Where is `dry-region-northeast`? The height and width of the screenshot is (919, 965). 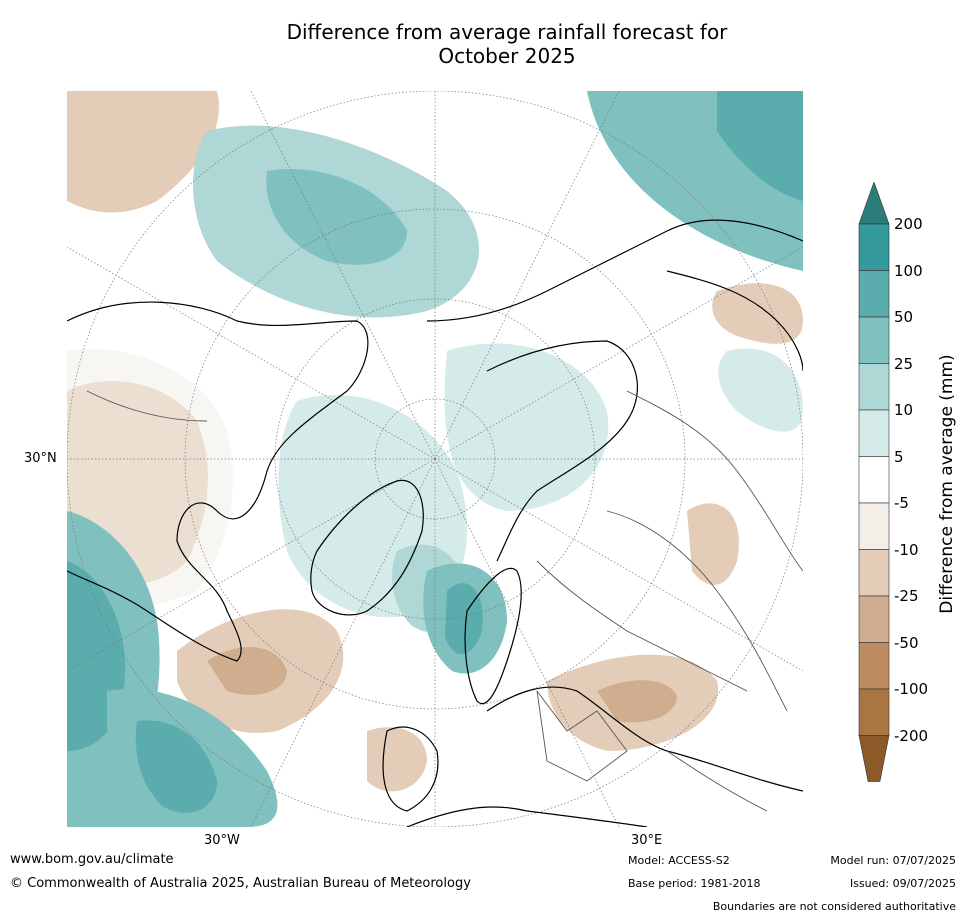
dry-region-northeast is located at coordinates (757, 313).